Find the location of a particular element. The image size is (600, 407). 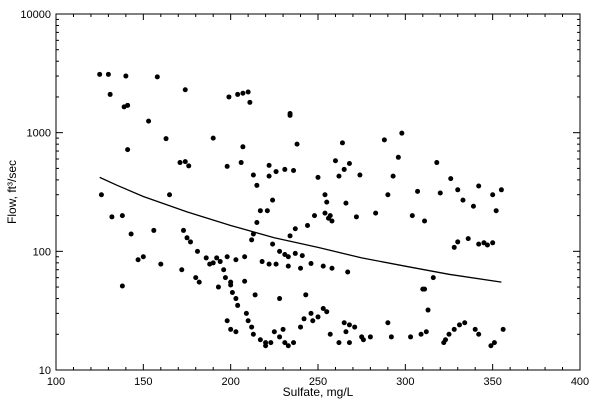

x-tick-label: 250 is located at coordinates (318, 382).